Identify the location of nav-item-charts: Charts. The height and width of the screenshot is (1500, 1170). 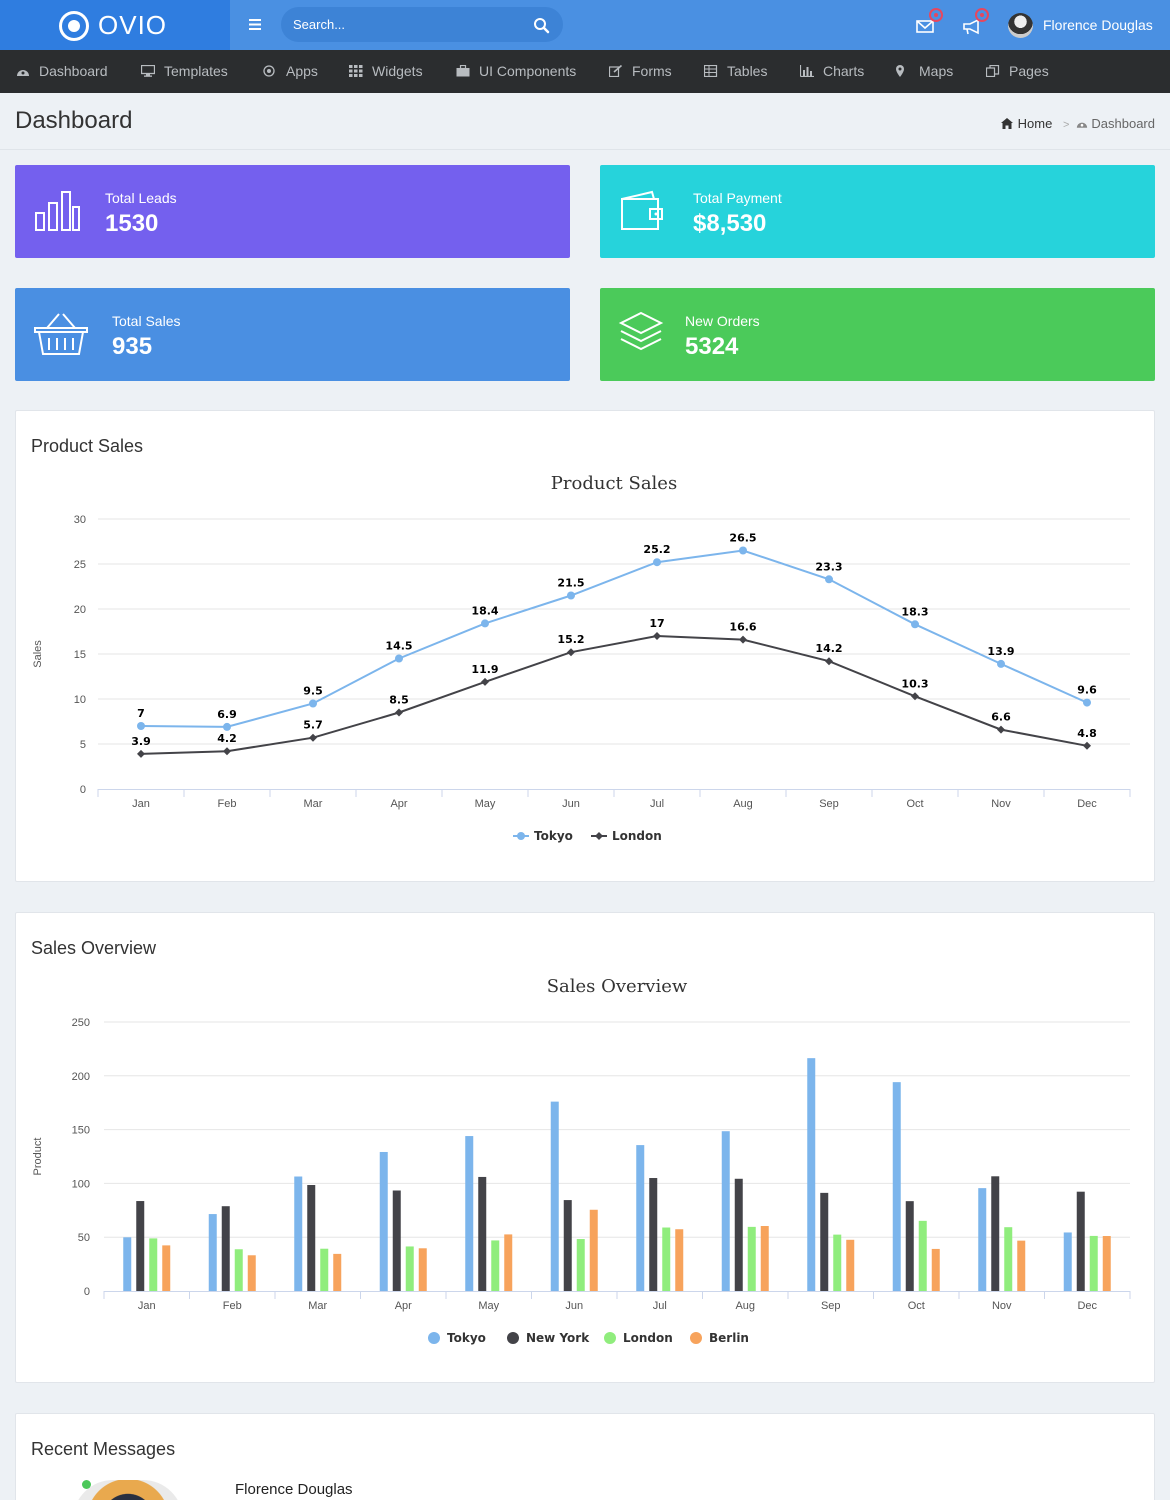
(832, 71).